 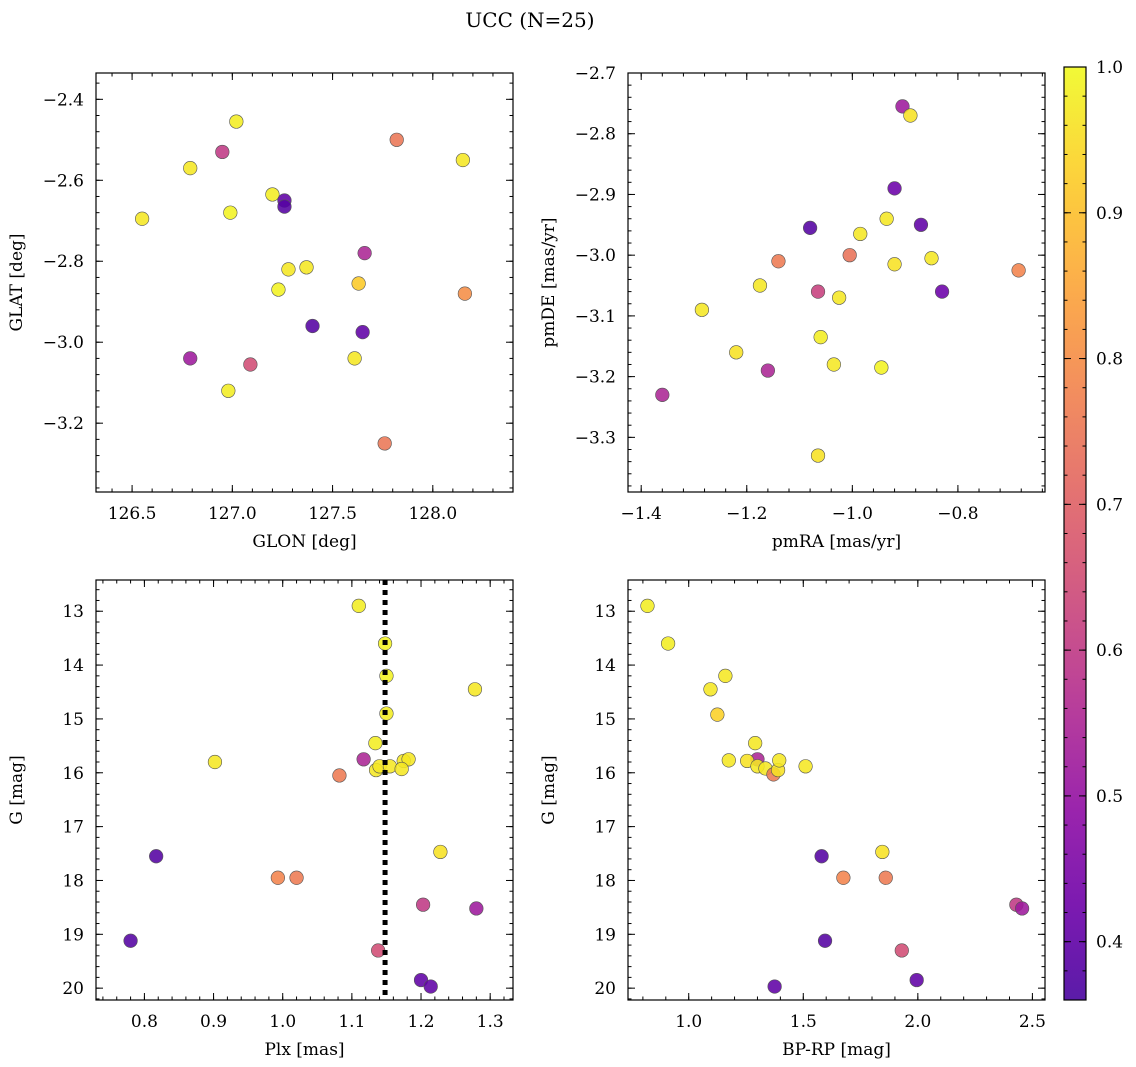 What do you see at coordinates (1032, 1022) in the screenshot?
I see `x-tick-label: 2.5` at bounding box center [1032, 1022].